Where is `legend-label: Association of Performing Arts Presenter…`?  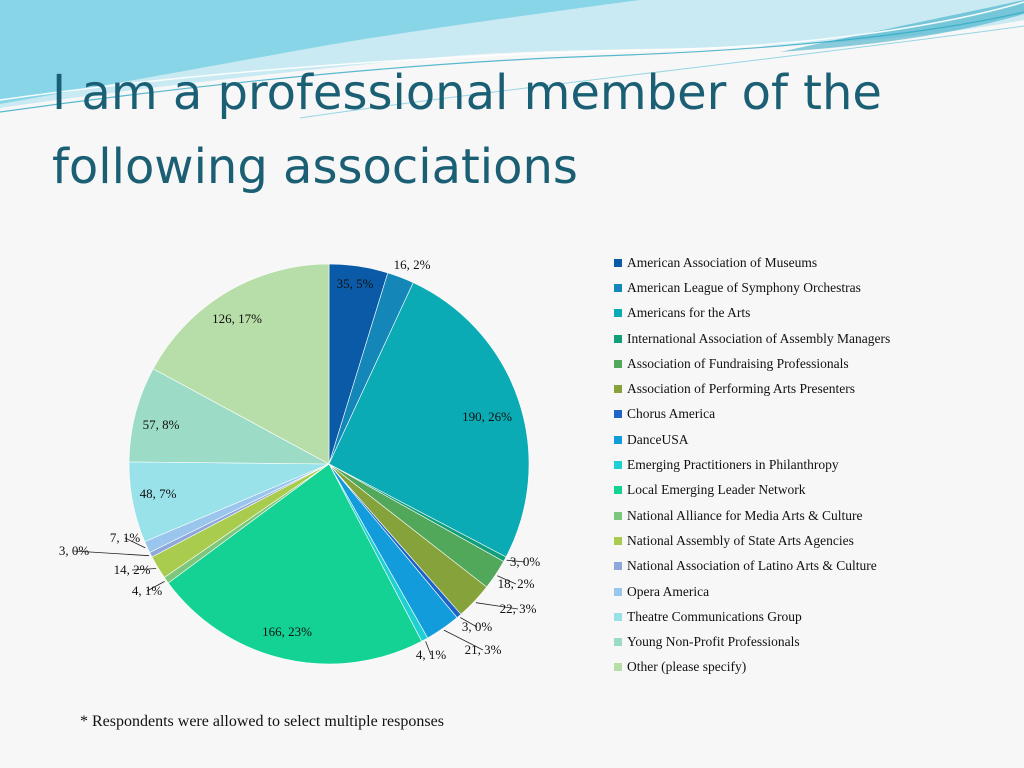 legend-label: Association of Performing Arts Presenter… is located at coordinates (741, 389).